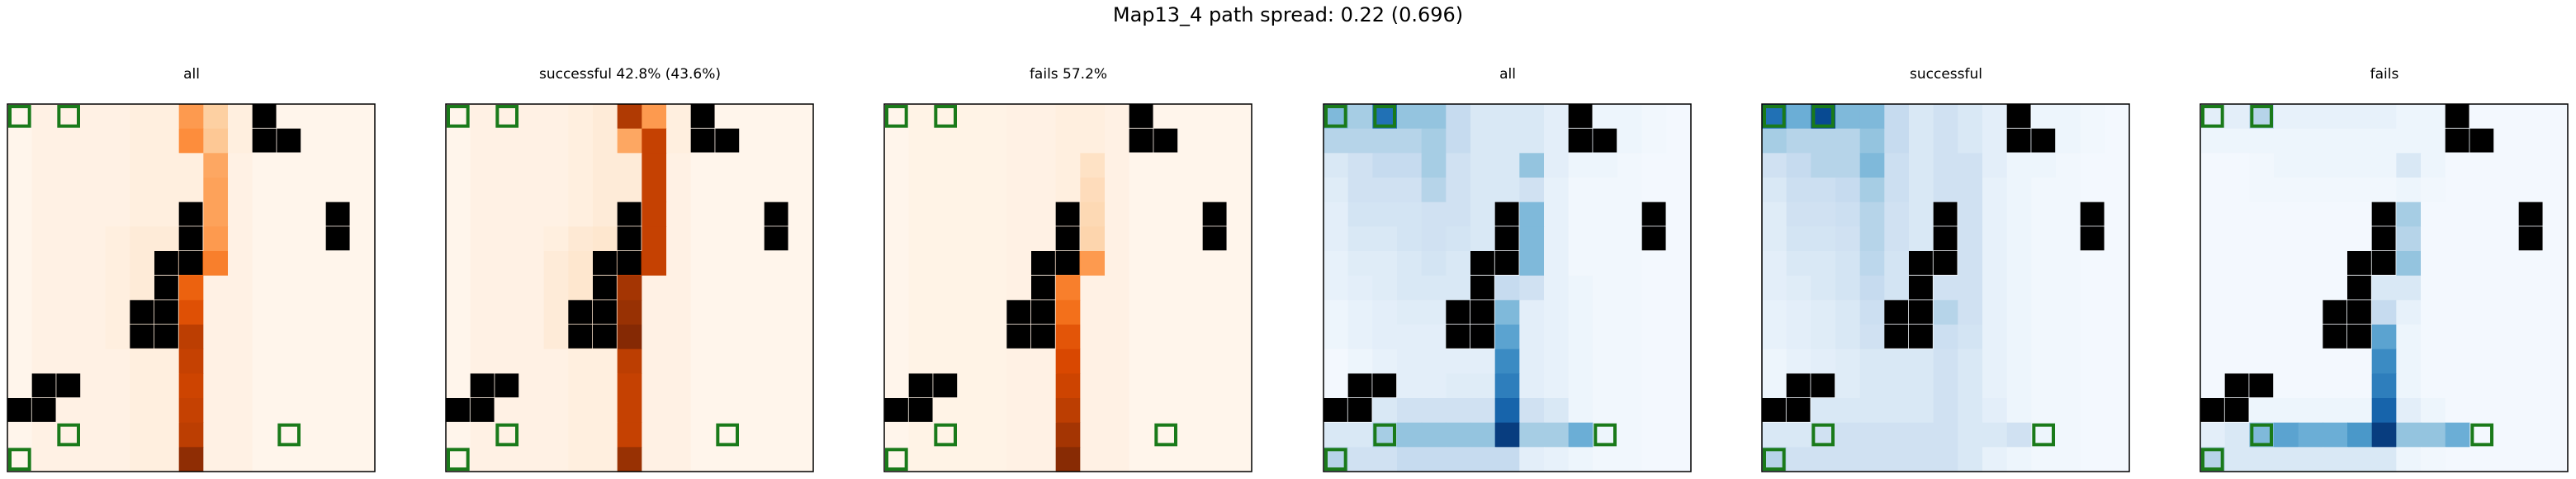 The image size is (2576, 479). I want to click on panel-1-title: all, so click(191, 75).